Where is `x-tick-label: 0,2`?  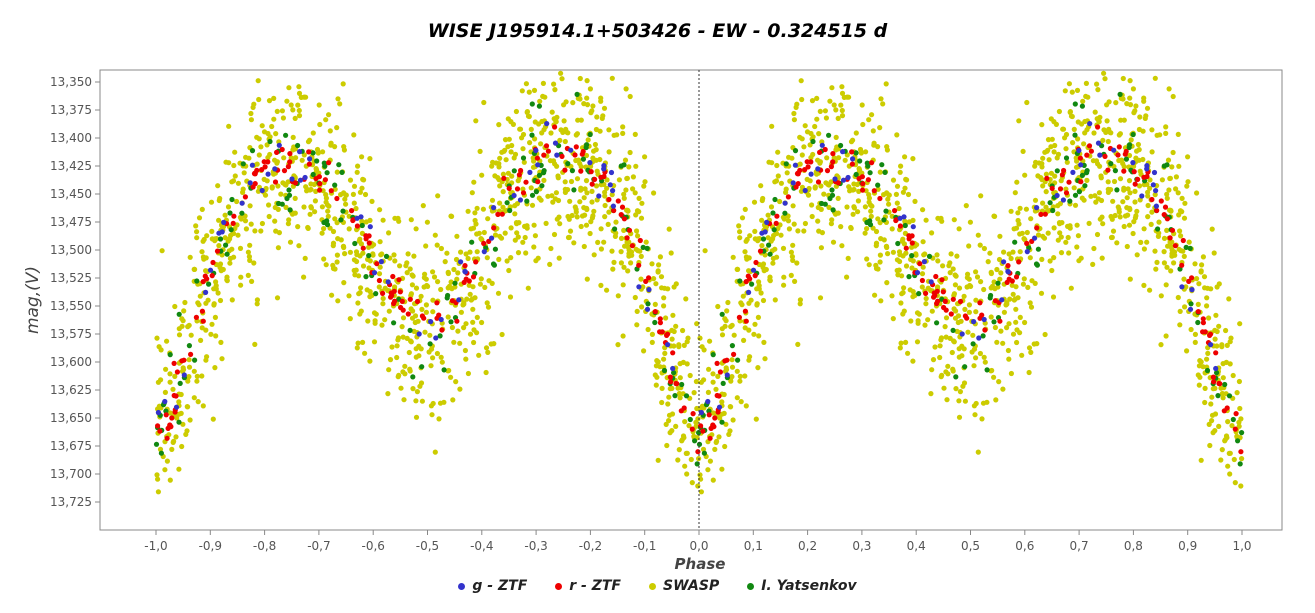 x-tick-label: 0,2 is located at coordinates (807, 546).